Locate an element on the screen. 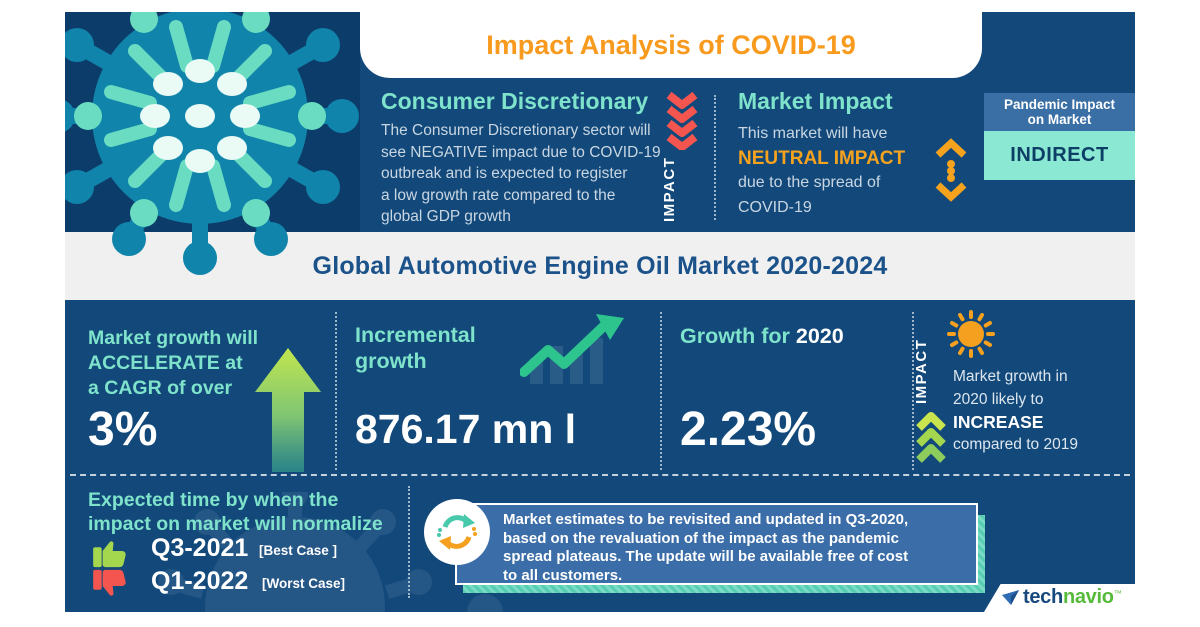 The height and width of the screenshot is (627, 1200). growth-2020-label-prefix: Growth for is located at coordinates (735, 336).